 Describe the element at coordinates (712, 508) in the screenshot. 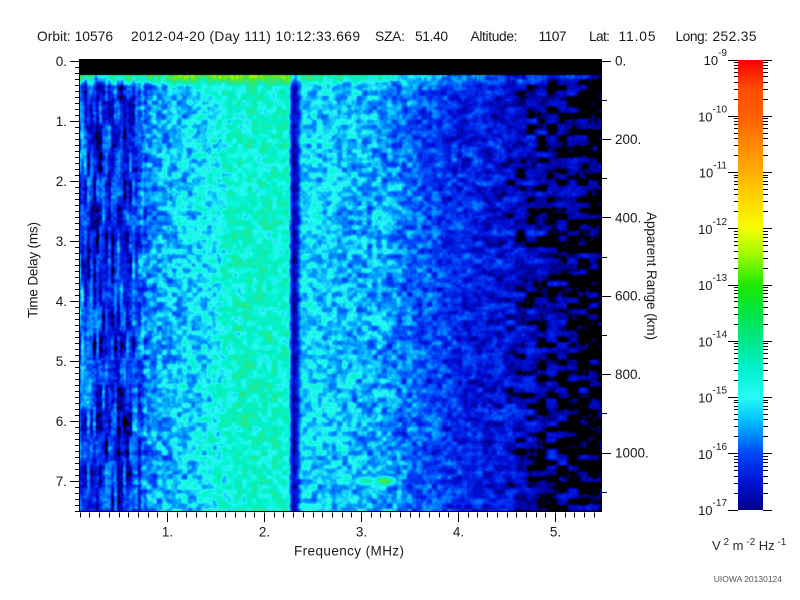

I see `svg-text: 10-17` at that location.